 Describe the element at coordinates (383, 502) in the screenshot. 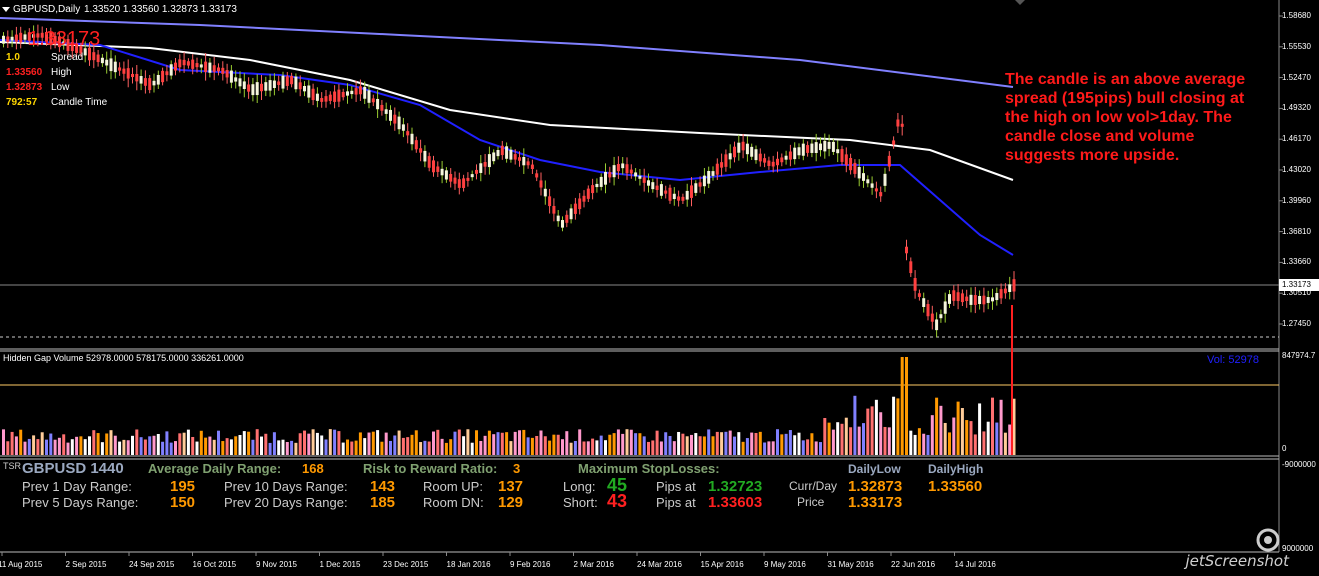

I see `prev20-value: 185` at that location.